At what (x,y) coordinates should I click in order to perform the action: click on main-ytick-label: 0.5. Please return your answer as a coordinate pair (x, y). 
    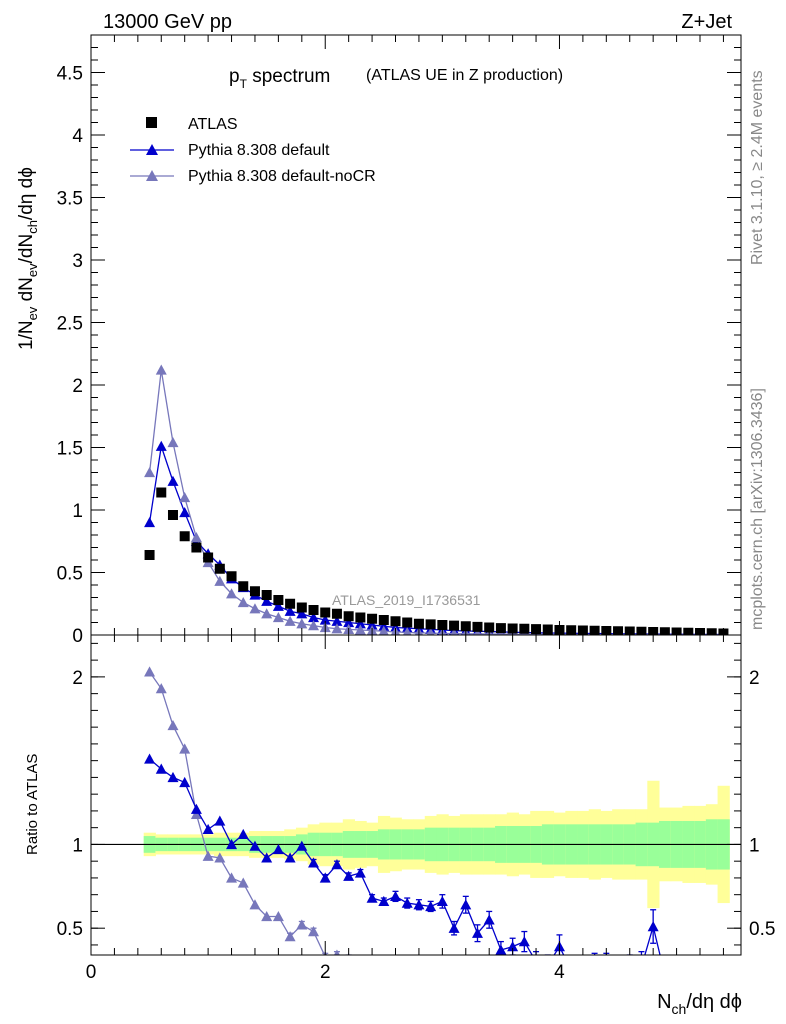
    Looking at the image, I should click on (70, 574).